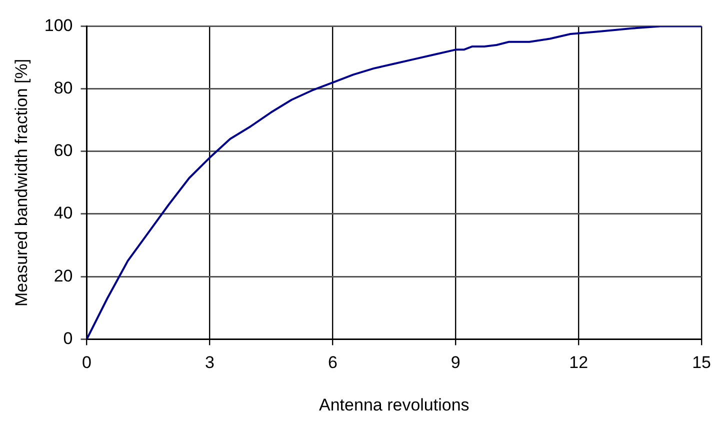 Image resolution: width=727 pixels, height=428 pixels. Describe the element at coordinates (63, 213) in the screenshot. I see `y-tick-label: 40` at that location.